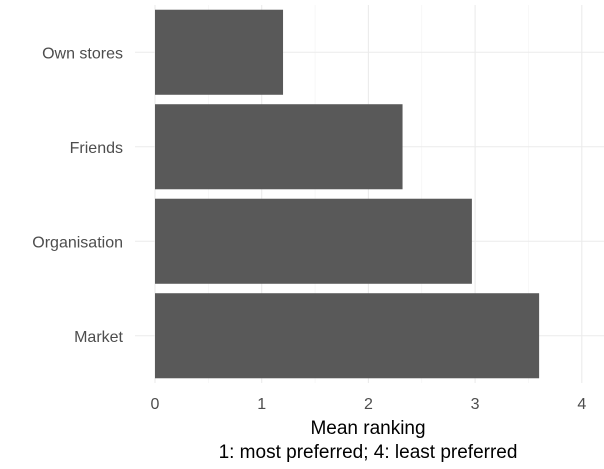 Image resolution: width=604 pixels, height=469 pixels. Describe the element at coordinates (313, 241) in the screenshot. I see `bar-organisation` at that location.